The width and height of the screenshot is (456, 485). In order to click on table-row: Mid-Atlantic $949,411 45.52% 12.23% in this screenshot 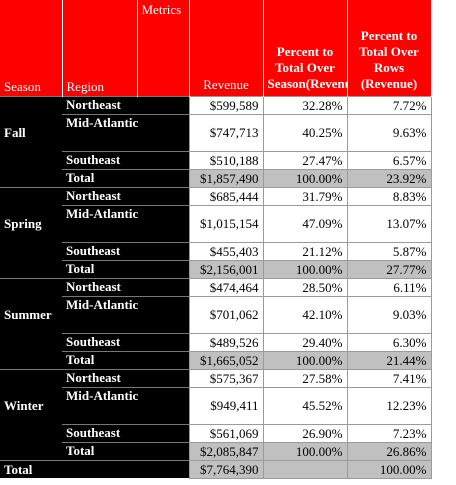, I will do `click(216, 405)`.